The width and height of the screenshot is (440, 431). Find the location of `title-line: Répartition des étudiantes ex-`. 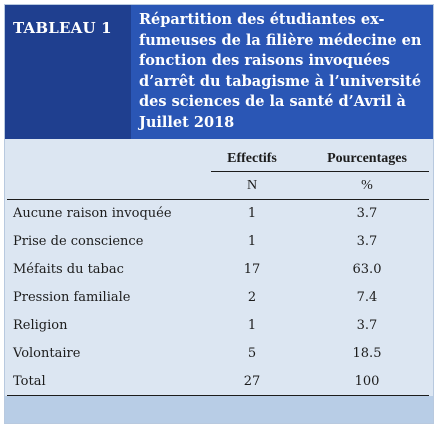

title-line: Répartition des étudiantes ex- is located at coordinates (262, 19).